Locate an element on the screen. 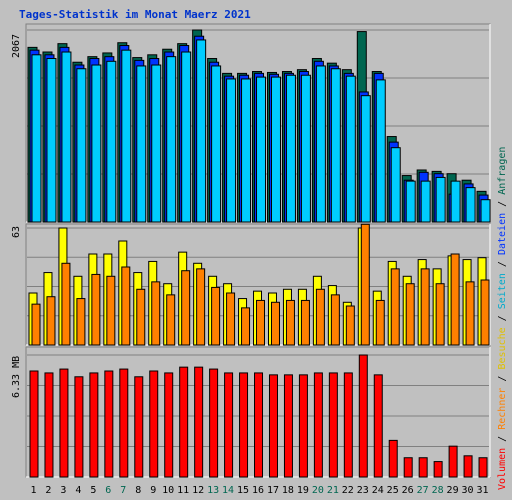 The width and height of the screenshot is (512, 500). x-tick-label-8: 8 is located at coordinates (138, 490).